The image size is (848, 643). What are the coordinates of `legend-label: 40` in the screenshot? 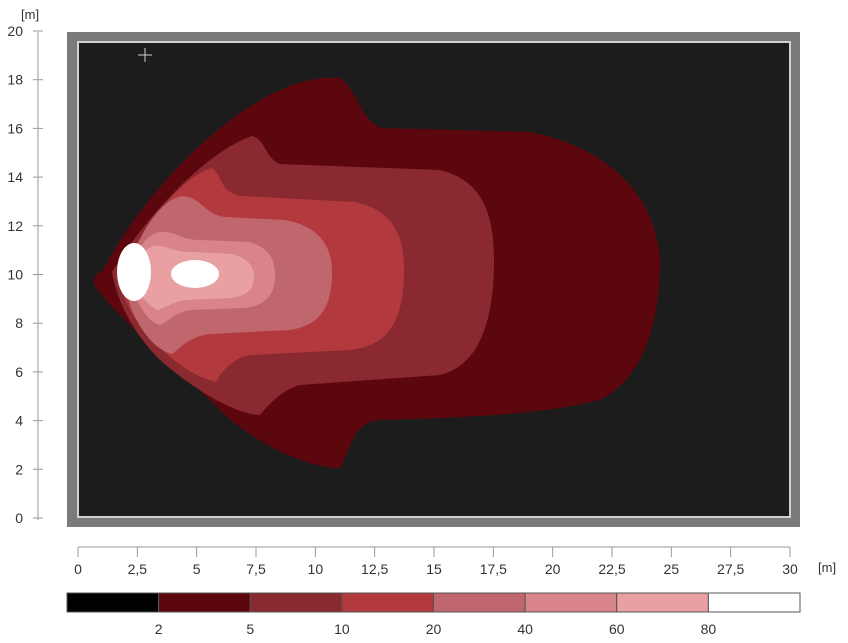 It's located at (525, 629).